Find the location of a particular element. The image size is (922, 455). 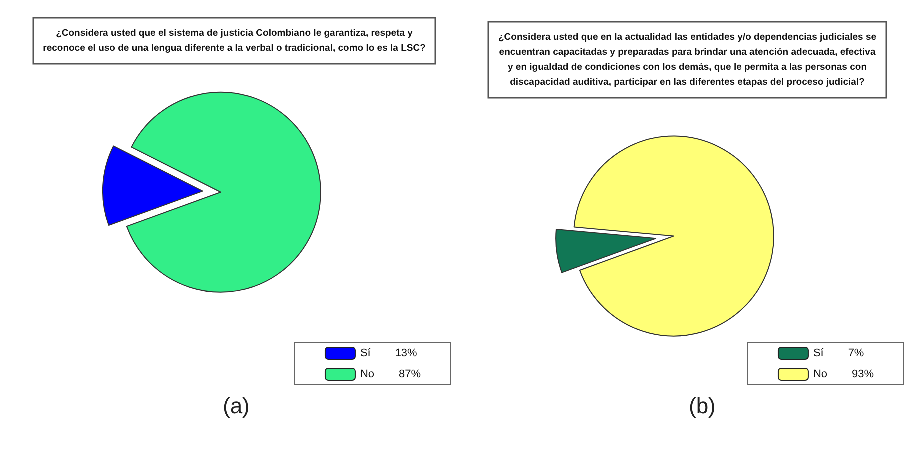

legend-label: Sí 7% is located at coordinates (838, 354).